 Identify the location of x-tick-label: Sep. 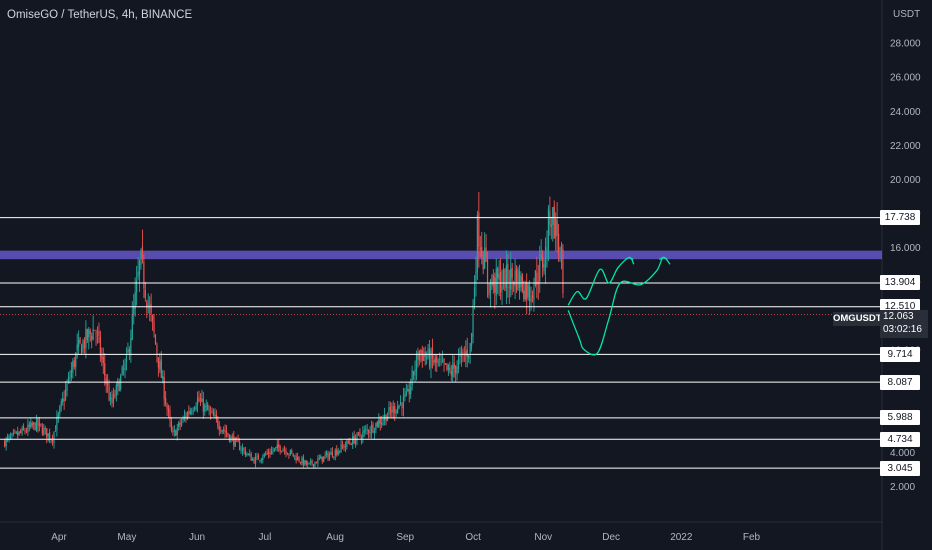
(405, 537).